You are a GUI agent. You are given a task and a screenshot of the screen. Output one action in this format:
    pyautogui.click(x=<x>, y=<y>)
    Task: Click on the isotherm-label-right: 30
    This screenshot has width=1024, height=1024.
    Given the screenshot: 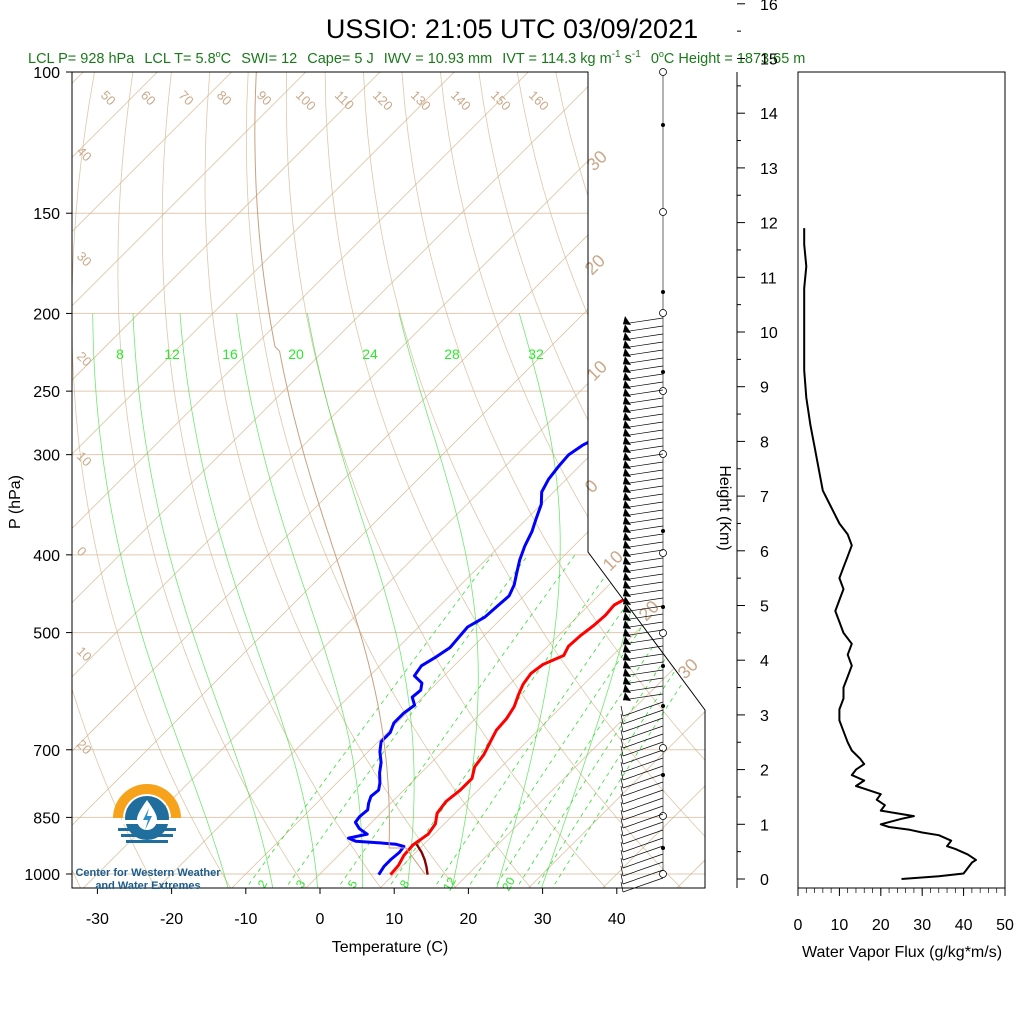 What is the action you would take?
    pyautogui.click(x=597, y=161)
    